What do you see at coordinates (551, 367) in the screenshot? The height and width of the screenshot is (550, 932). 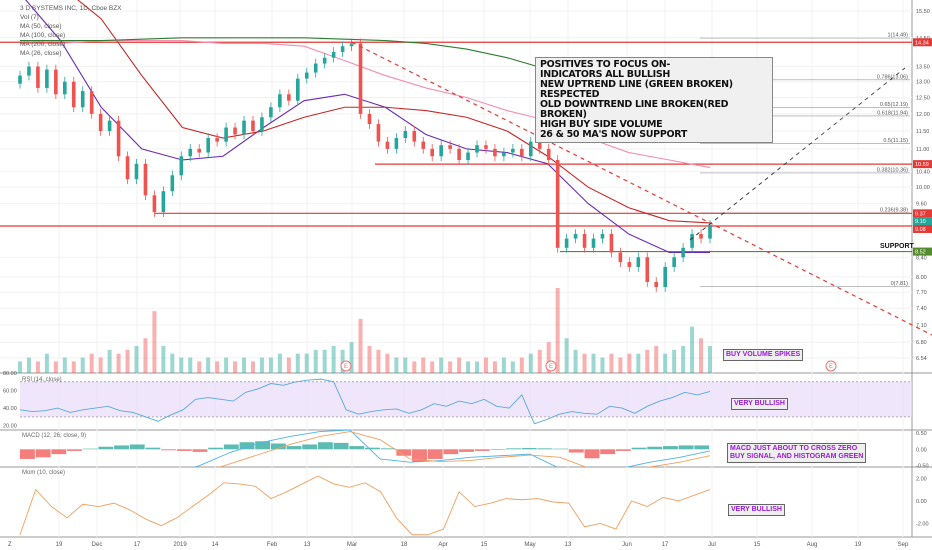 I see `earnings-marker-label: E` at bounding box center [551, 367].